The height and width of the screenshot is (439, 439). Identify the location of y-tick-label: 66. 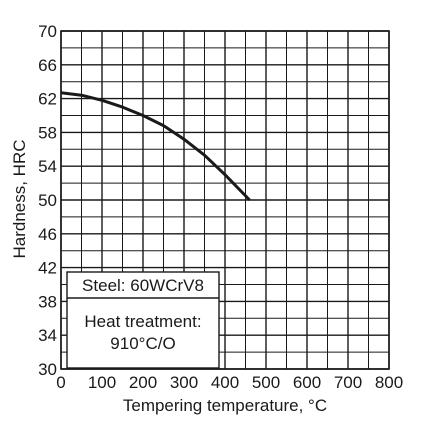
(47, 65).